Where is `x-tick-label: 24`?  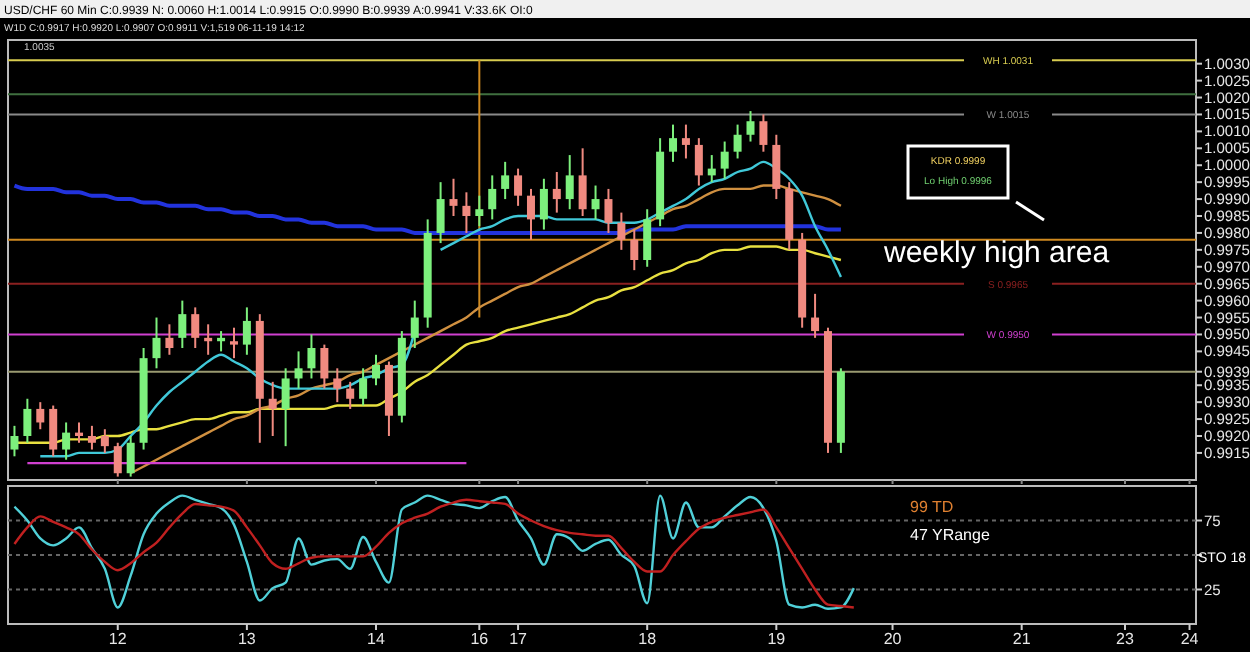 x-tick-label: 24 is located at coordinates (1190, 639).